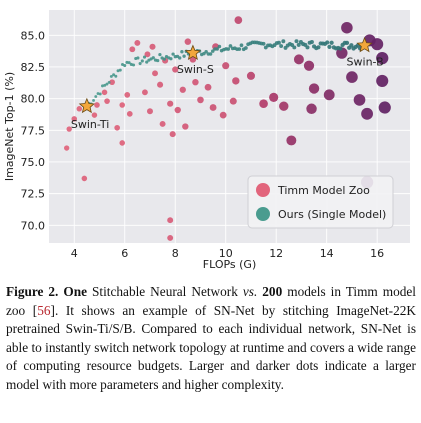 The height and width of the screenshot is (423, 421). What do you see at coordinates (377, 253) in the screenshot?
I see `x-tick-label: 16` at bounding box center [377, 253].